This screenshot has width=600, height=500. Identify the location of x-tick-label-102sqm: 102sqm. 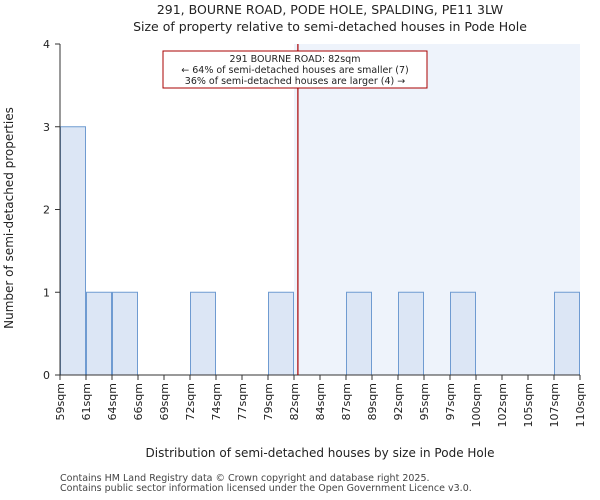
(502, 405).